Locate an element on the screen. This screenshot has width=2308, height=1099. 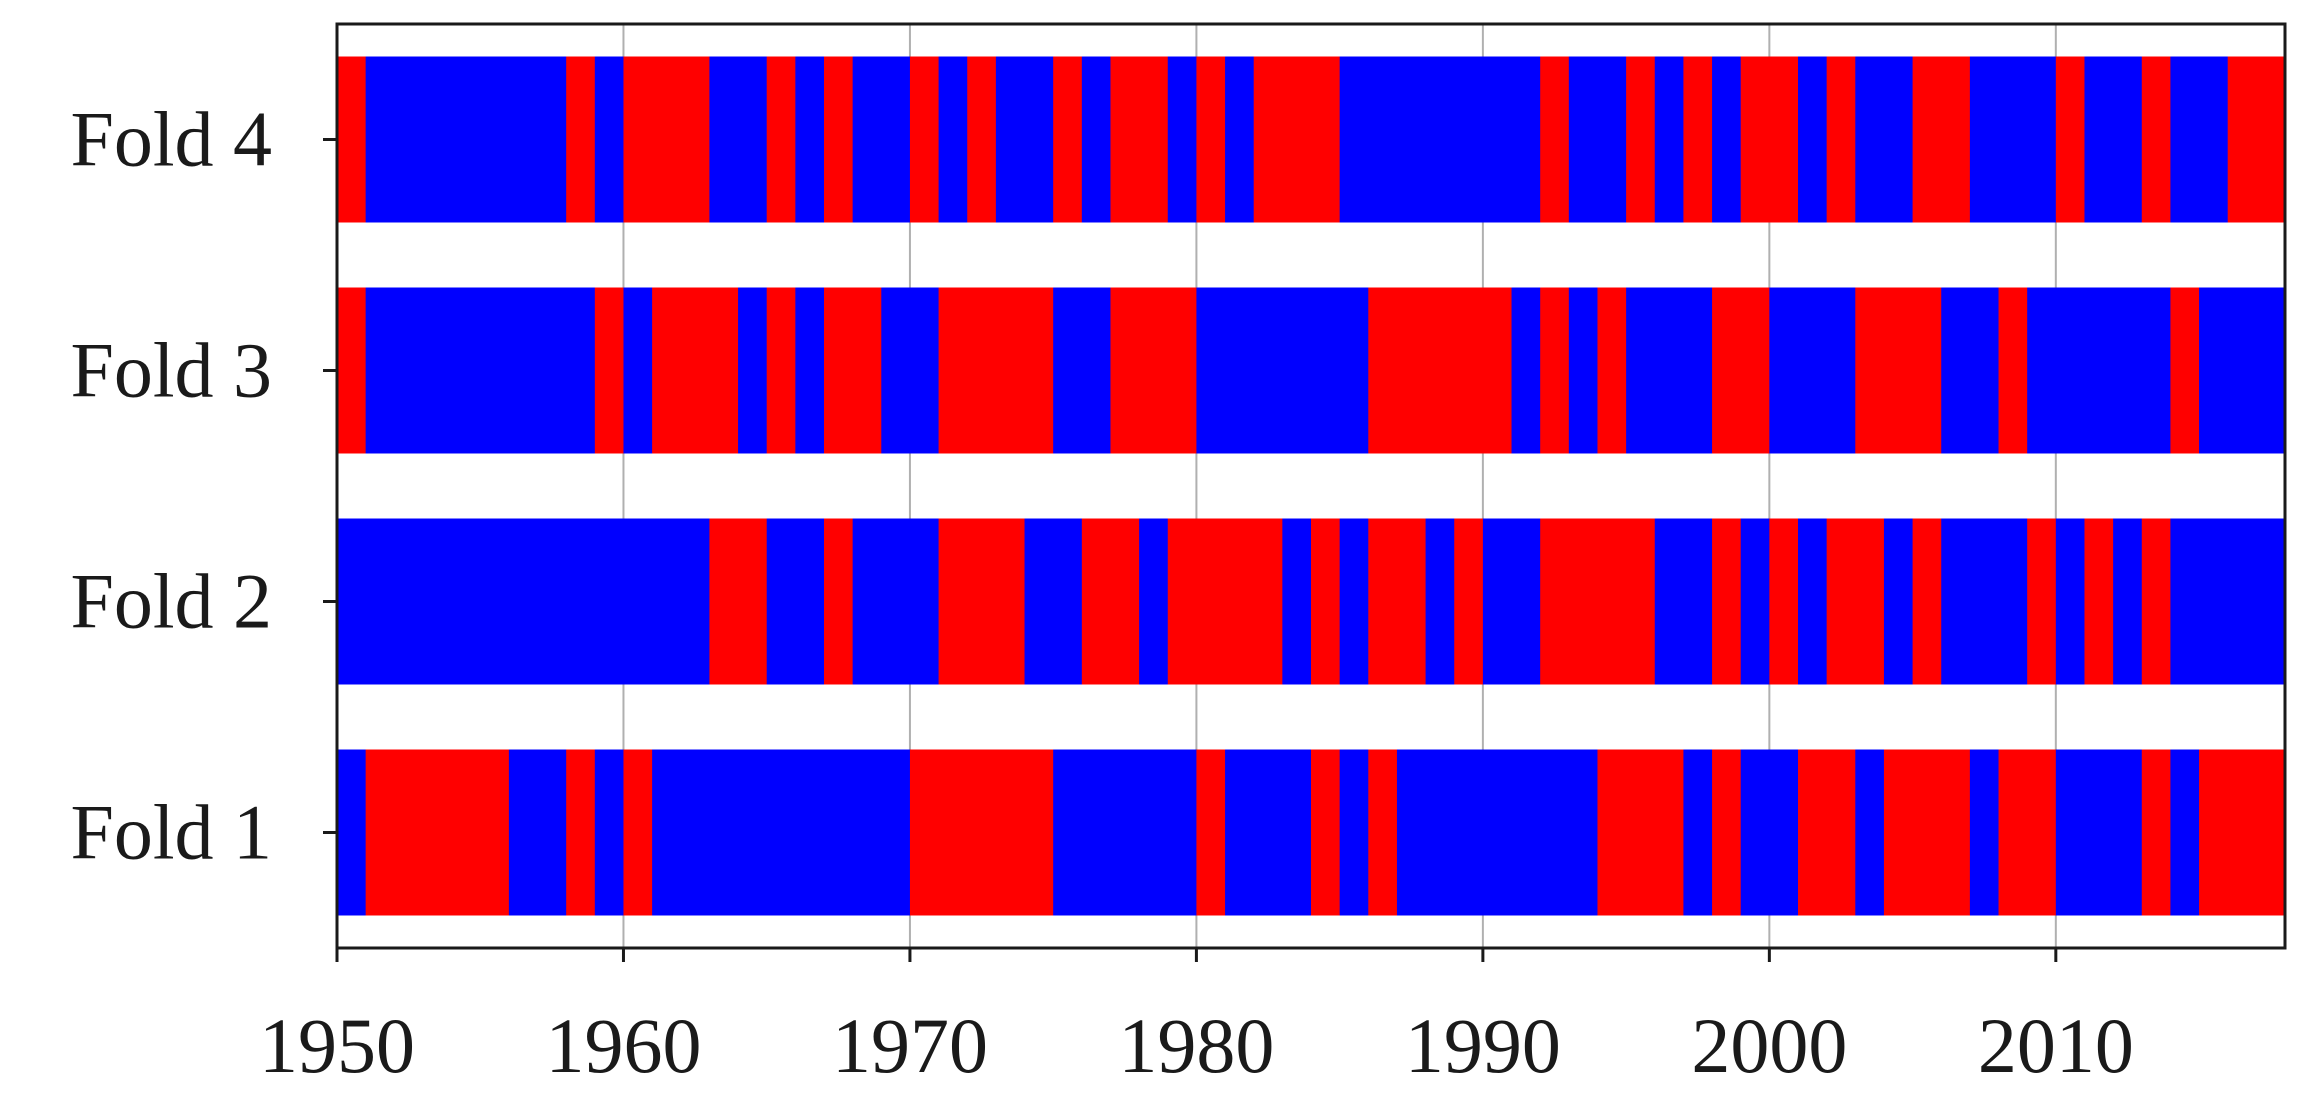
x-tick-label-1990: 1990 is located at coordinates (1483, 1045).